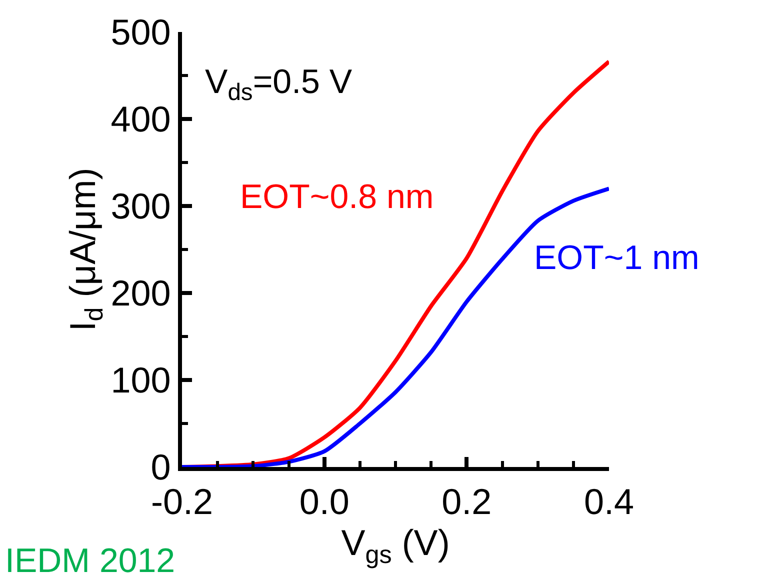 The width and height of the screenshot is (757, 584). What do you see at coordinates (140, 293) in the screenshot?
I see `y-tick-label: 200` at bounding box center [140, 293].